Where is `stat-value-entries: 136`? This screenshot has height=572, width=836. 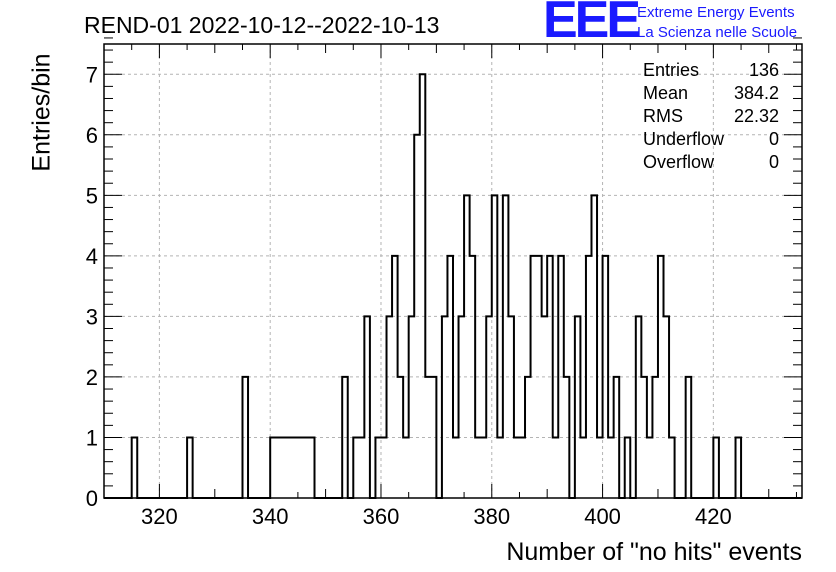
stat-value-entries: 136 is located at coordinates (763, 70).